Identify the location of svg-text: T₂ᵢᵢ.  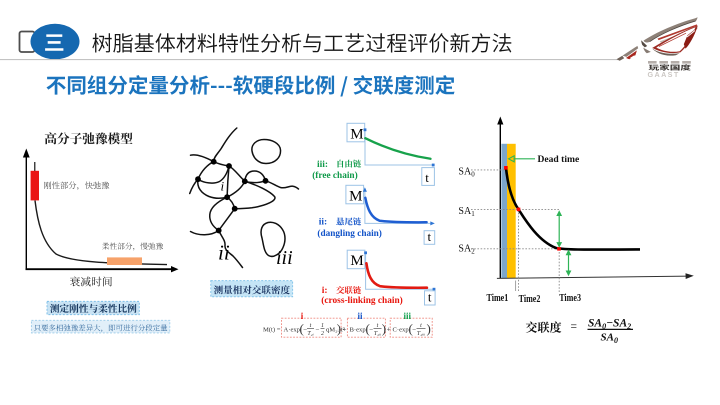
(377, 334).